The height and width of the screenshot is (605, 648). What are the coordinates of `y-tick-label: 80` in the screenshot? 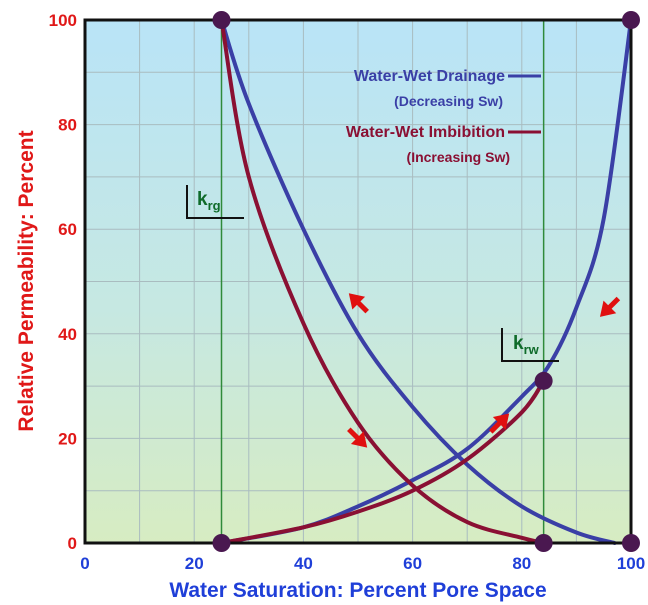 It's located at (67, 125).